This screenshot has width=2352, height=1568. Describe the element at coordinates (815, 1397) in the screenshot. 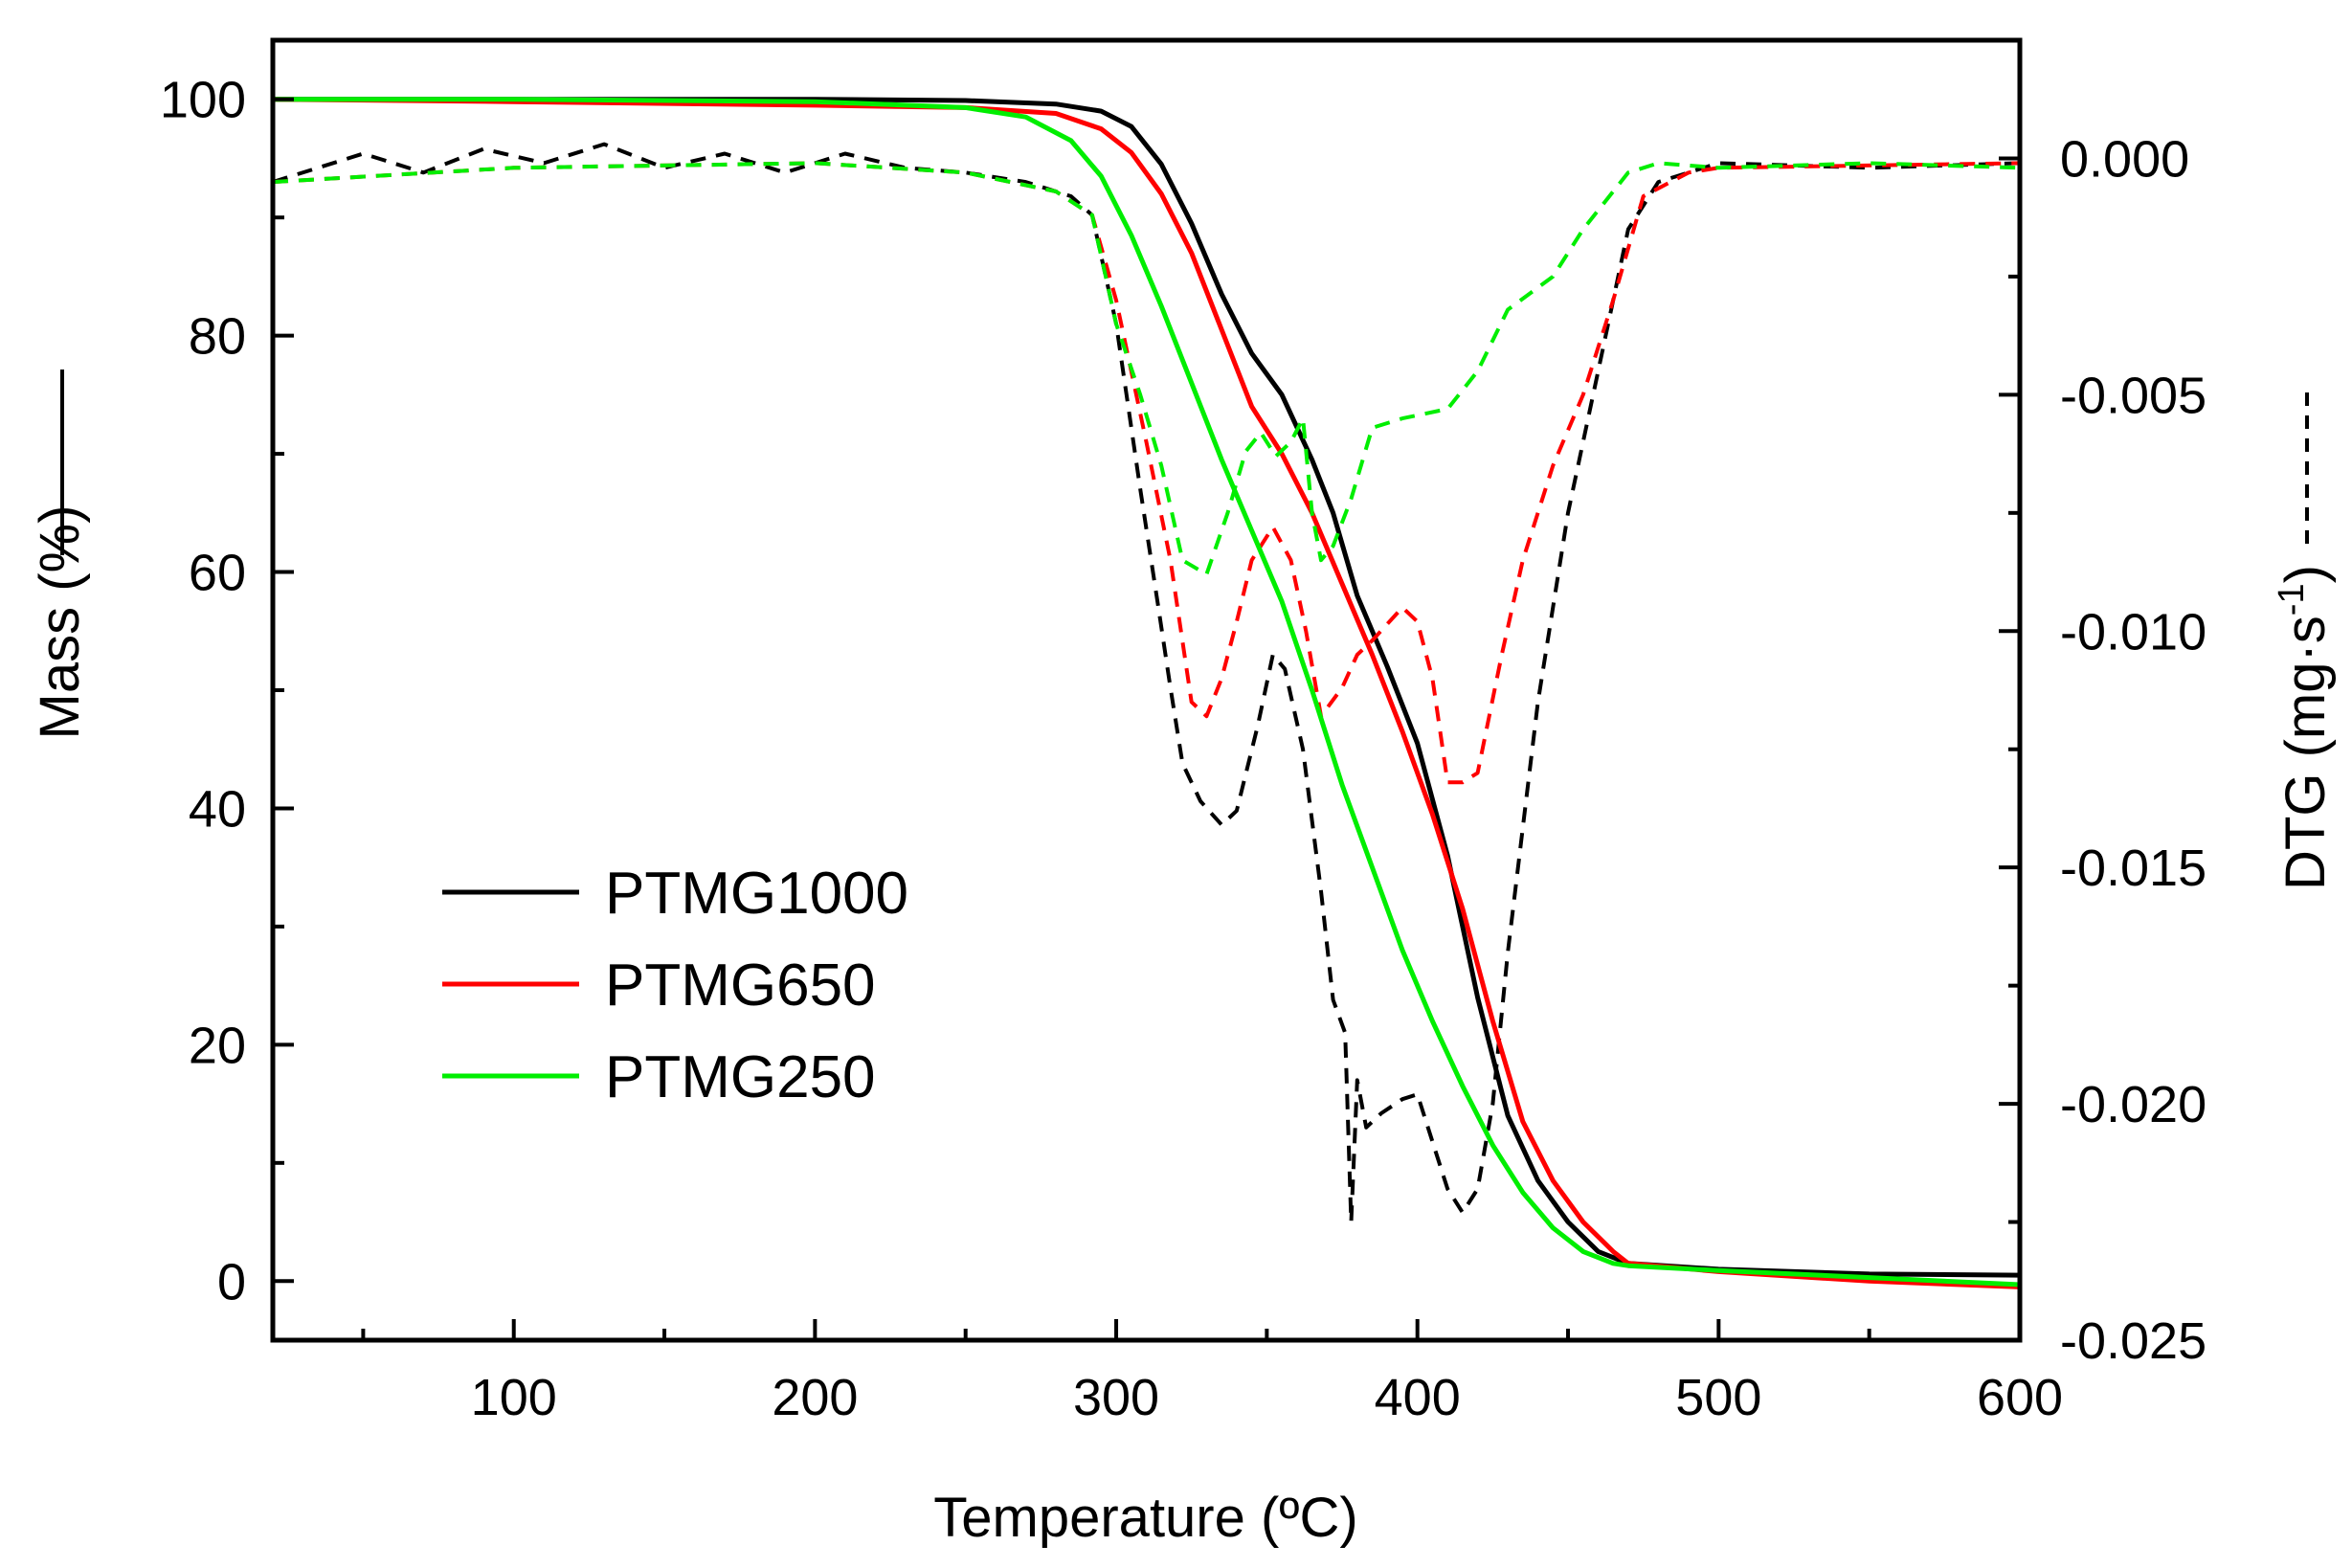

I see `x-tick-label: 200` at that location.